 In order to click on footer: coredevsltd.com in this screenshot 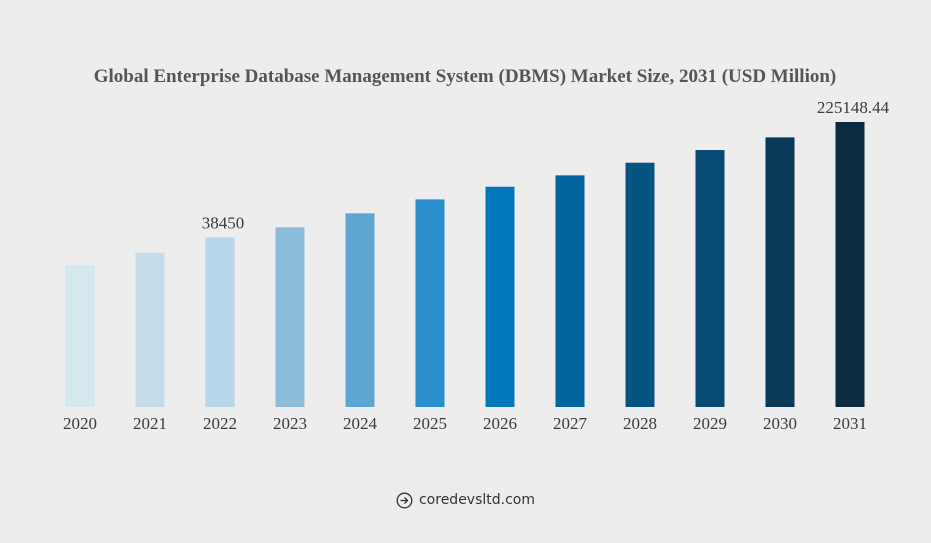, I will do `click(465, 500)`.